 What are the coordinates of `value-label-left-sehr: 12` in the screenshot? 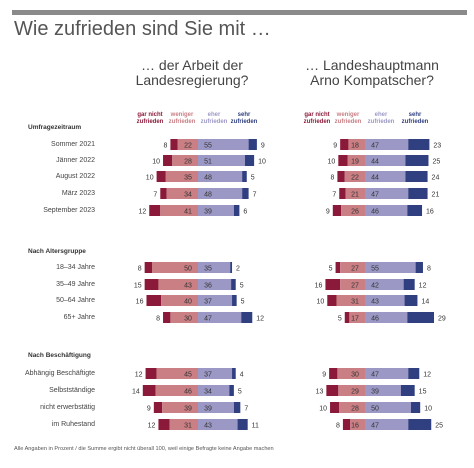 It's located at (260, 319).